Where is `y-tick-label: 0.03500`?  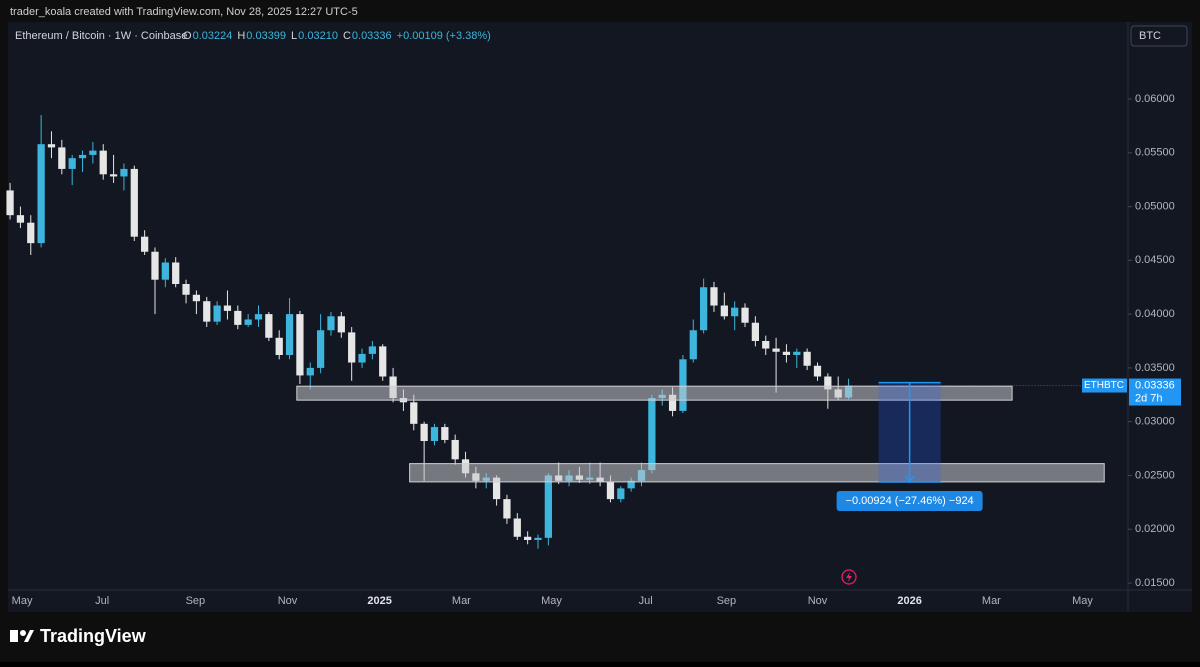
y-tick-label: 0.03500 is located at coordinates (1155, 368).